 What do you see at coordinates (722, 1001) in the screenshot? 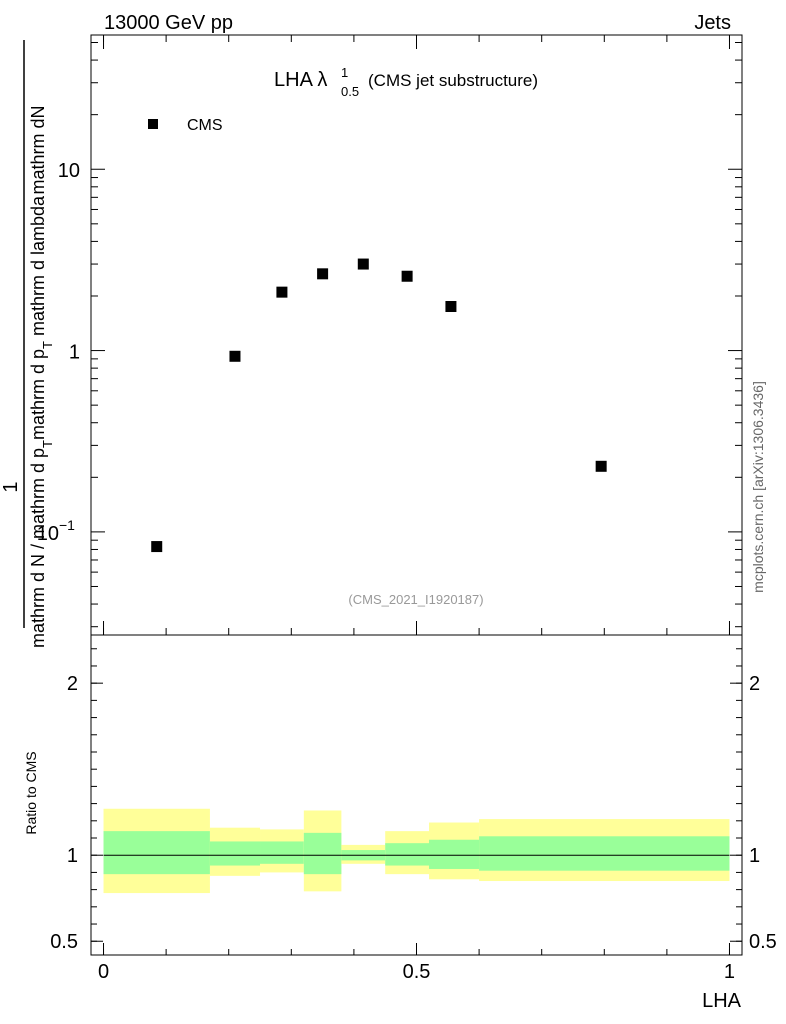
I see `x-axis-label: LHA` at bounding box center [722, 1001].